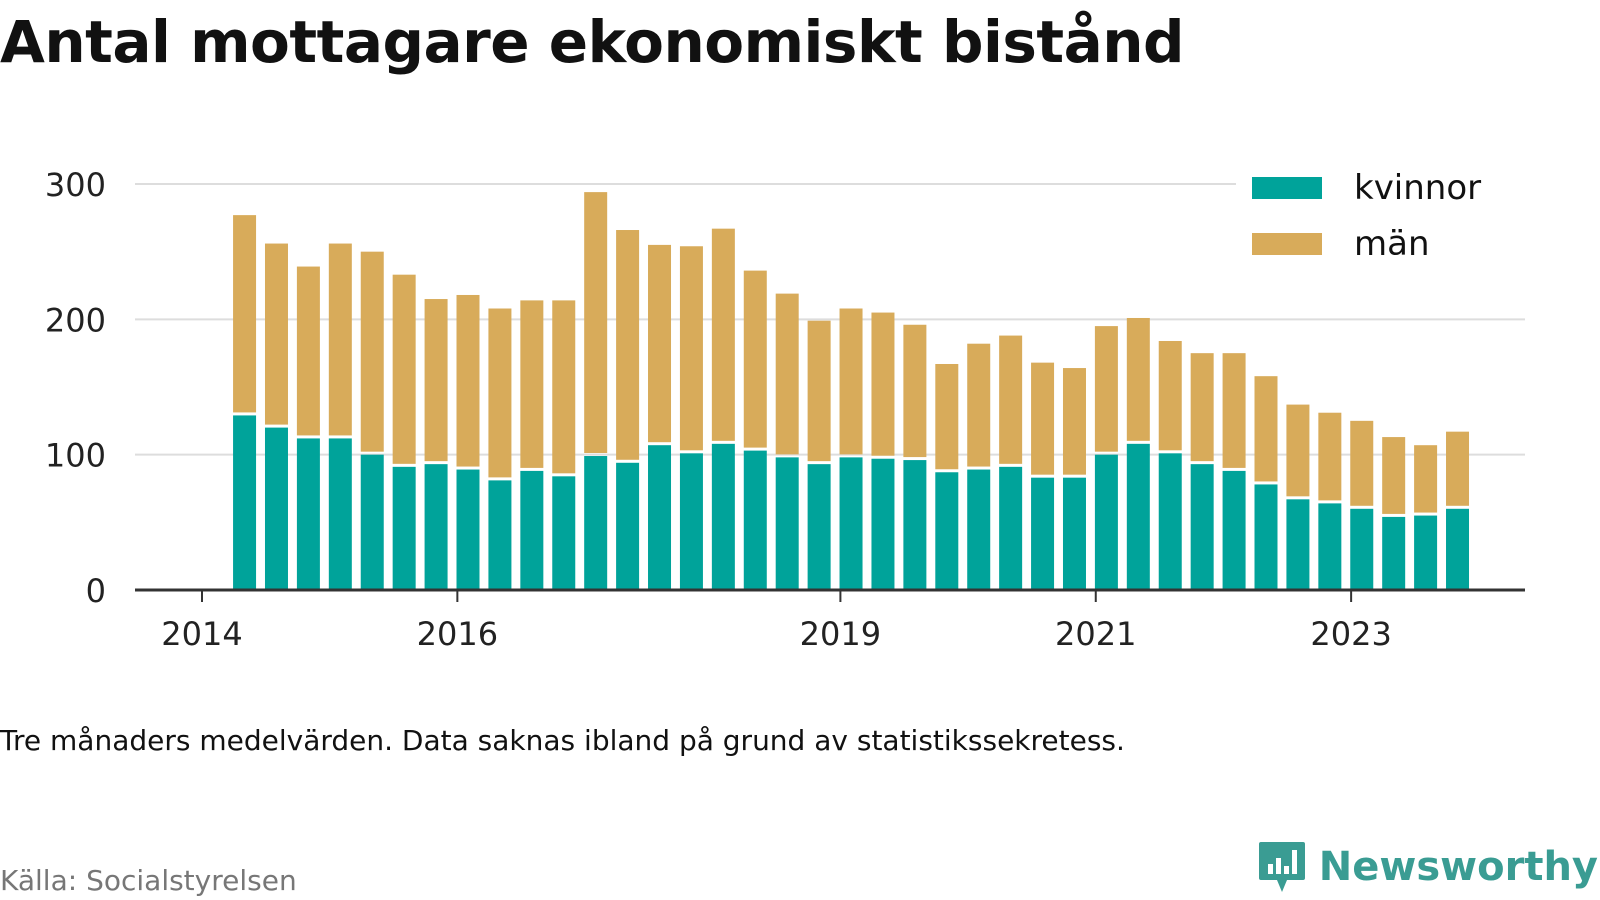 The image size is (1600, 900). What do you see at coordinates (457, 634) in the screenshot?
I see `x-tick-label: 2016` at bounding box center [457, 634].